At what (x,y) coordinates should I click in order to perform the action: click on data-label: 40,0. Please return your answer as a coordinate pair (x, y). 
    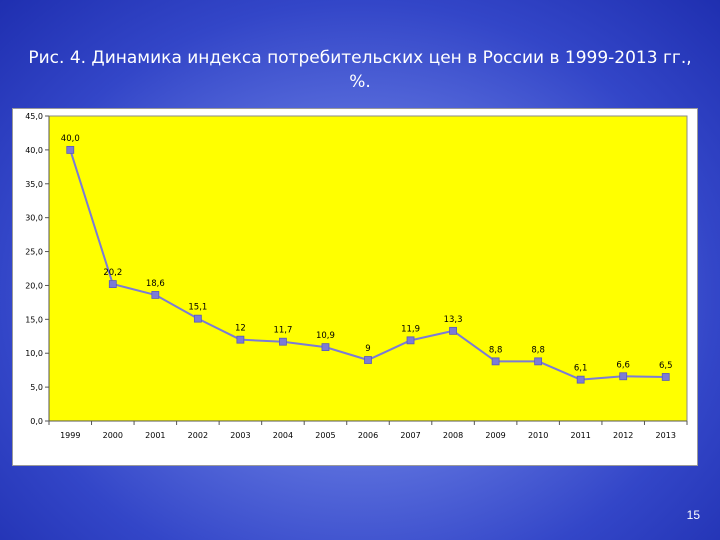
    Looking at the image, I should click on (70, 139).